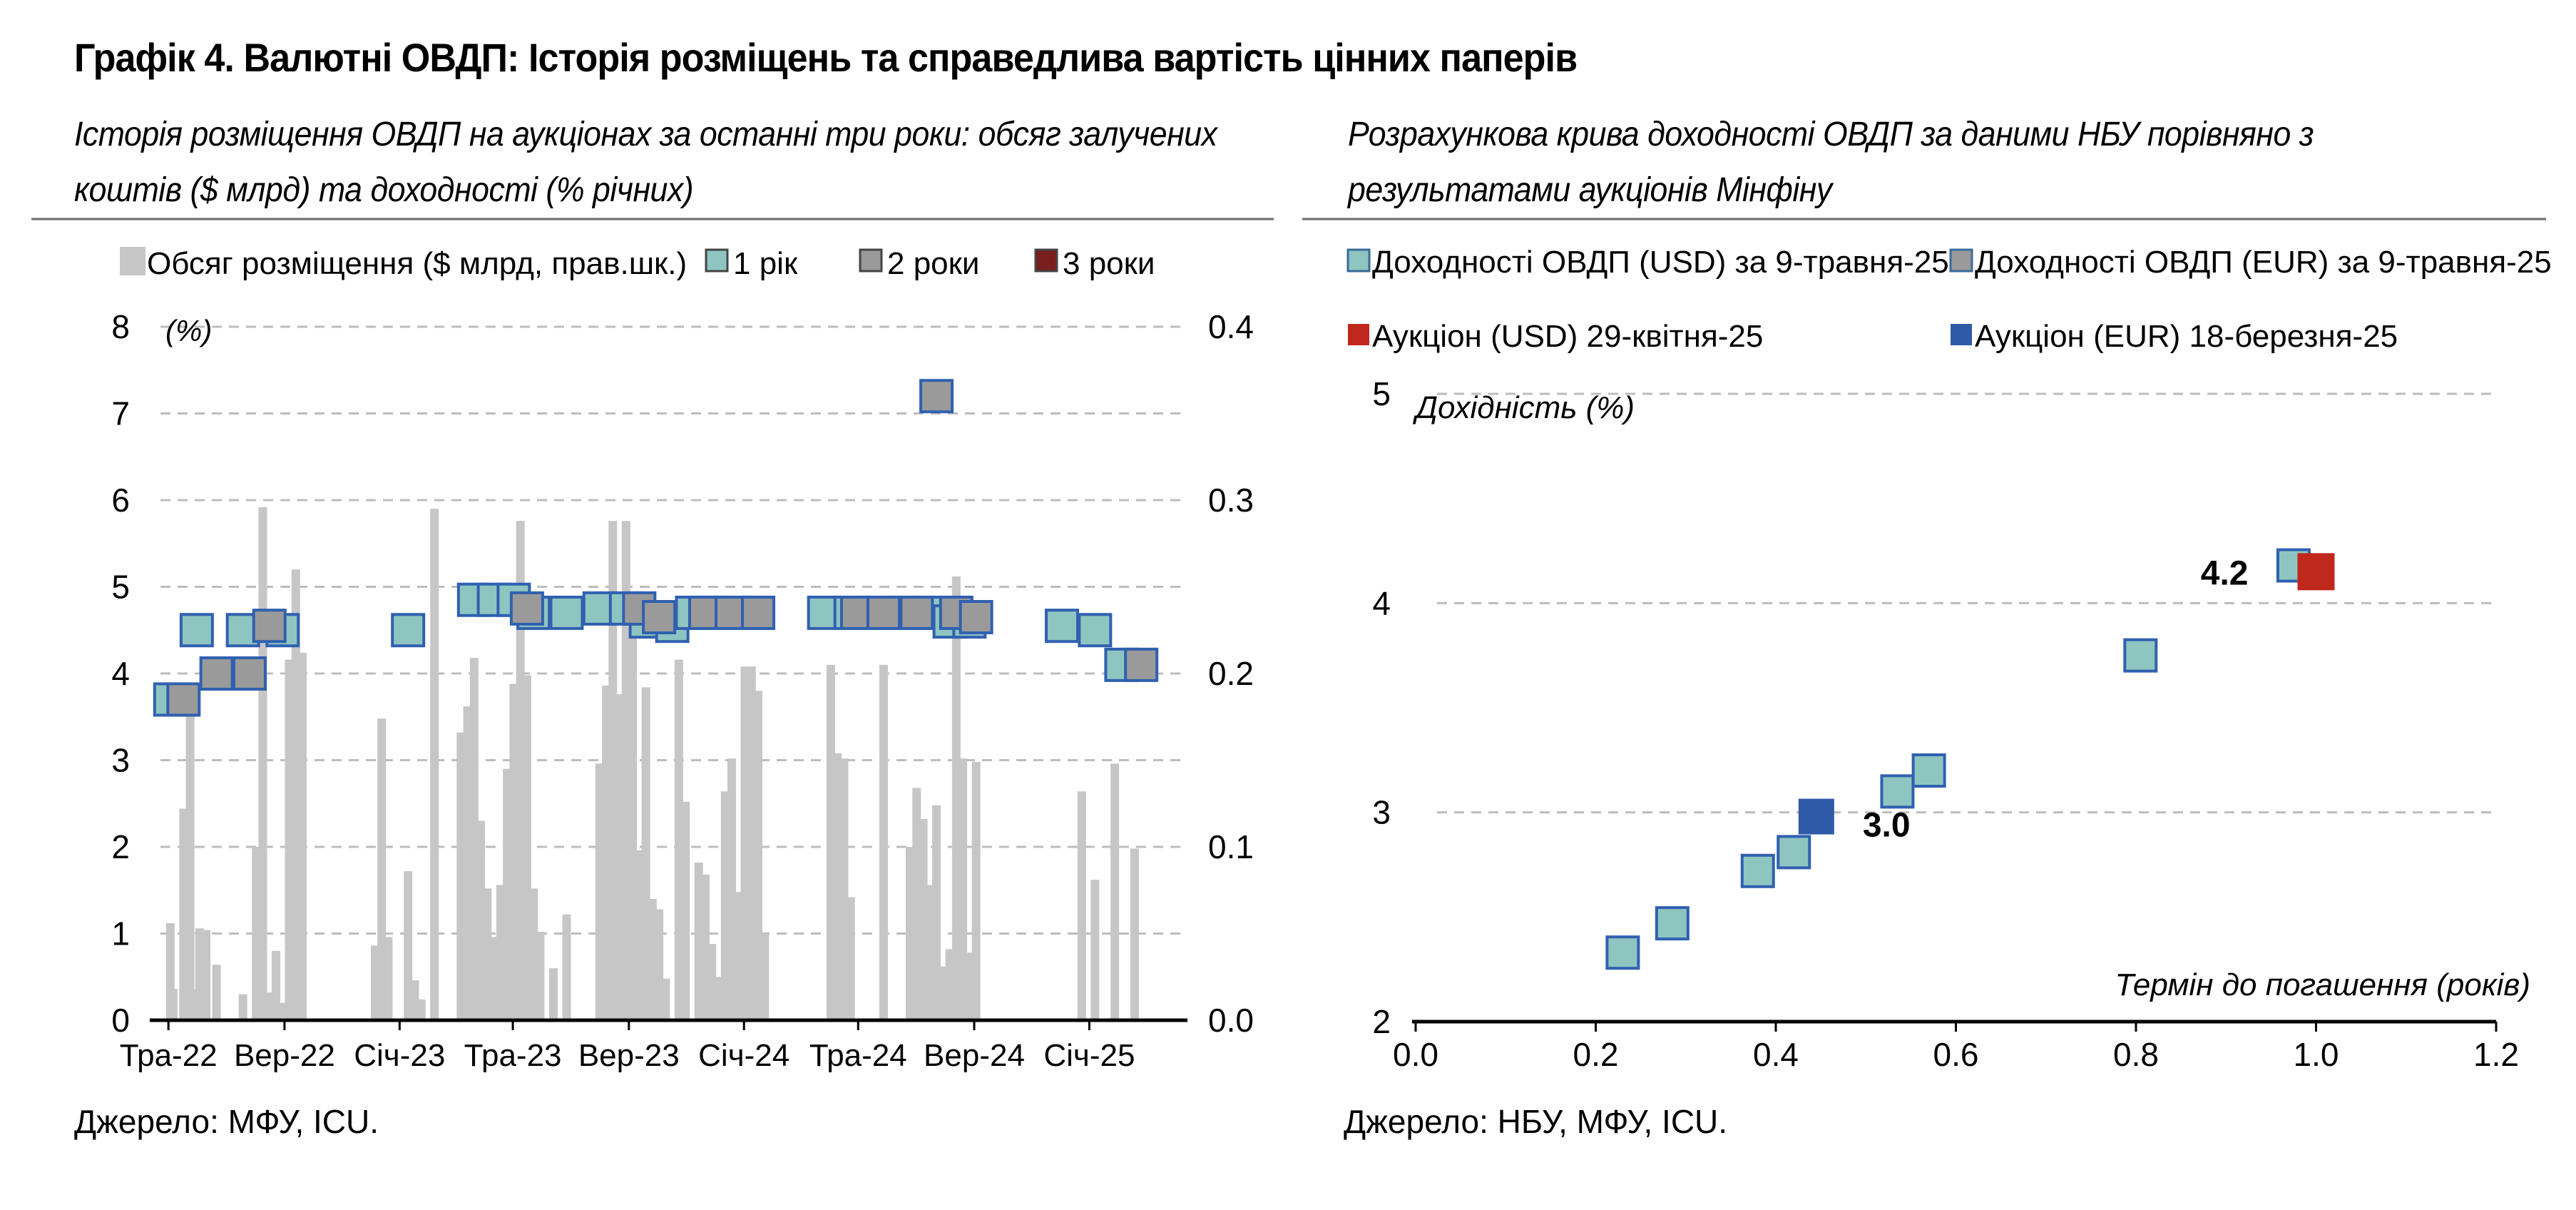 The width and height of the screenshot is (2576, 1210). What do you see at coordinates (1776, 1054) in the screenshot?
I see `x-tick-label: 0.4` at bounding box center [1776, 1054].